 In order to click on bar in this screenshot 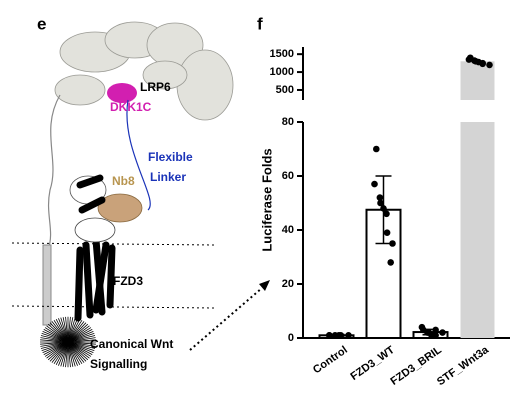, I will do `click(477, 230)`.